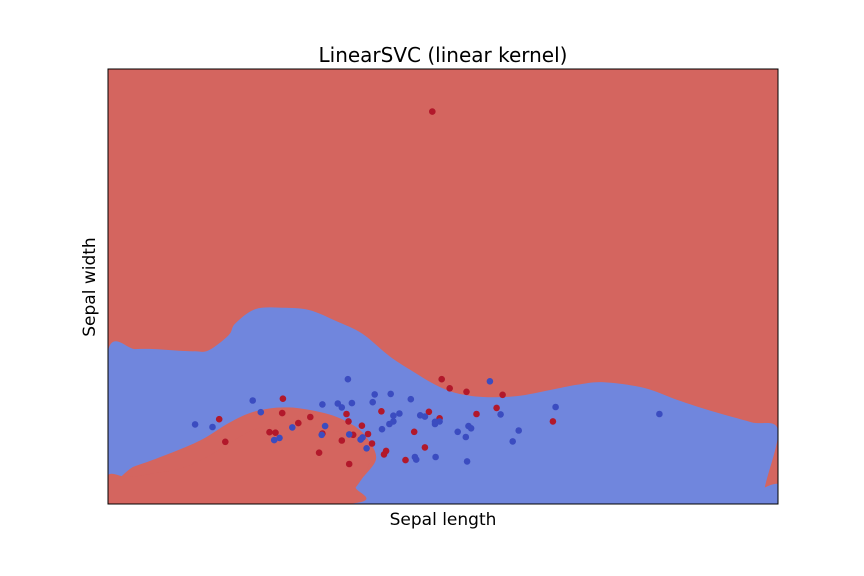 Image resolution: width=864 pixels, height=576 pixels. What do you see at coordinates (443, 55) in the screenshot?
I see `chart-title: LinearSVC (linear kernel)` at bounding box center [443, 55].